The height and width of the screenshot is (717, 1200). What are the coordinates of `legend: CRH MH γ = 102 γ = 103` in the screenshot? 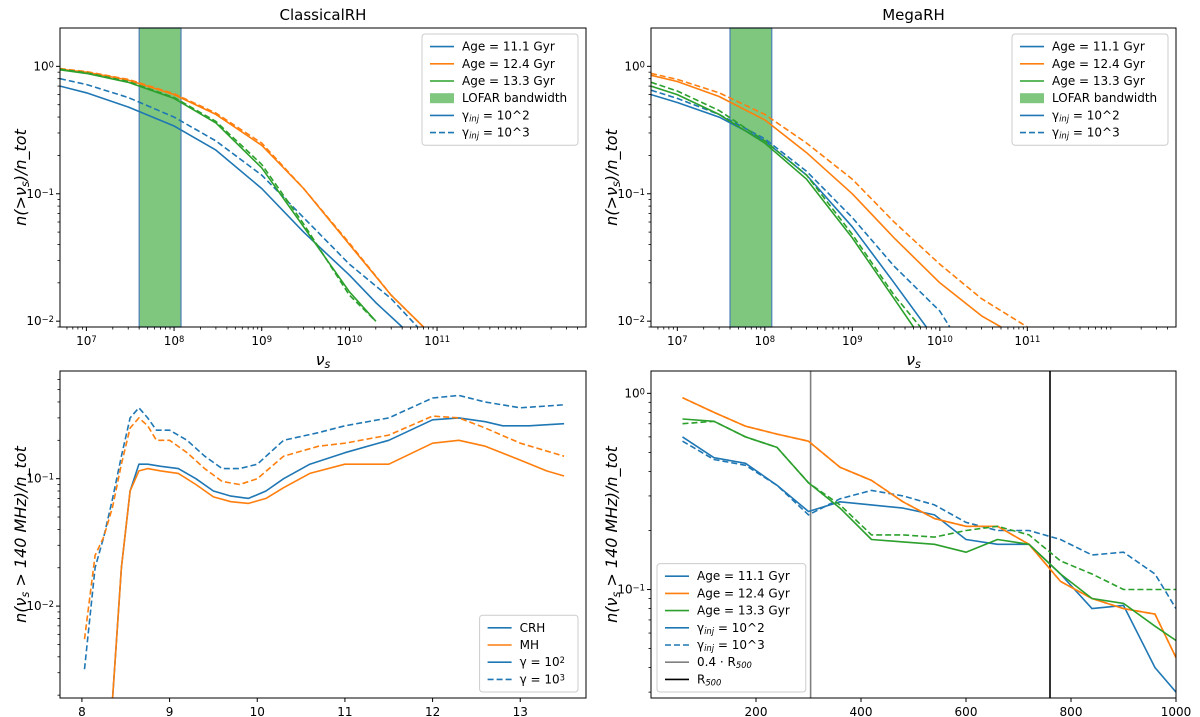 It's located at (529, 653).